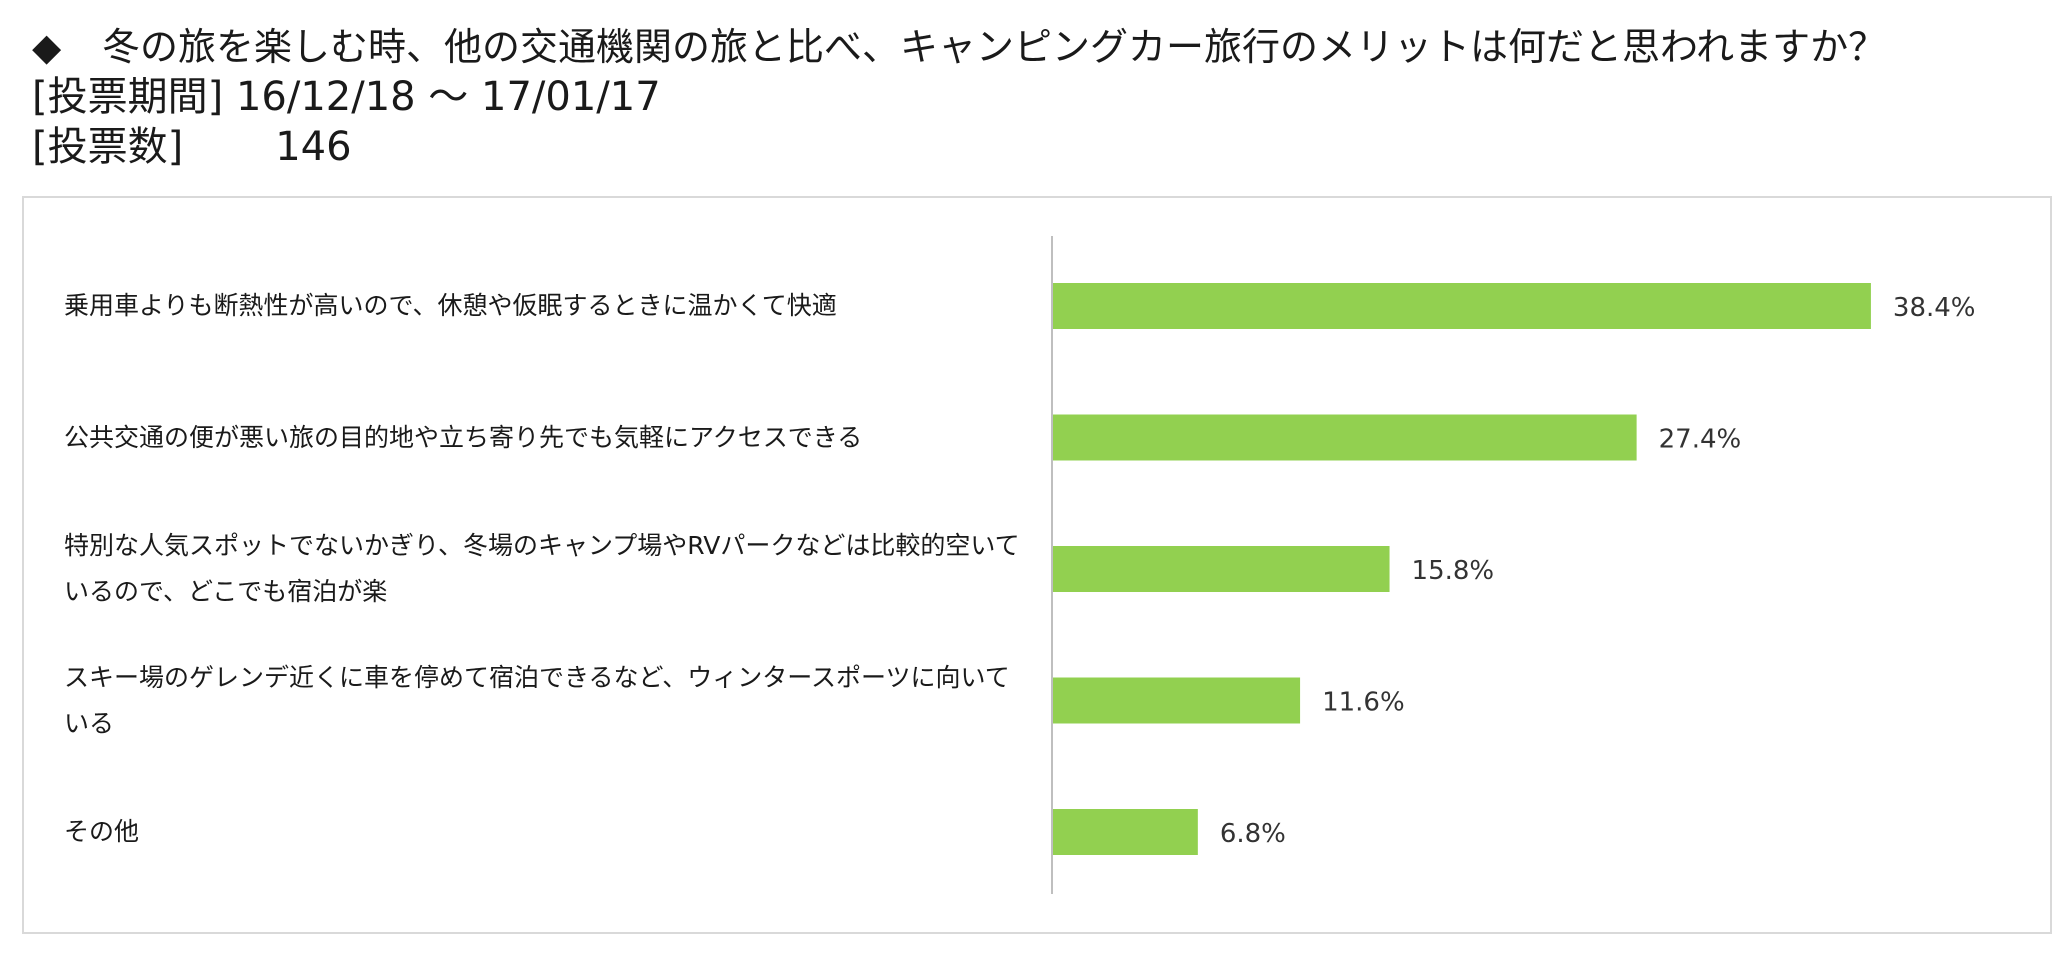 The height and width of the screenshot is (956, 2067). Describe the element at coordinates (1700, 440) in the screenshot. I see `data-label: 27.4%` at that location.